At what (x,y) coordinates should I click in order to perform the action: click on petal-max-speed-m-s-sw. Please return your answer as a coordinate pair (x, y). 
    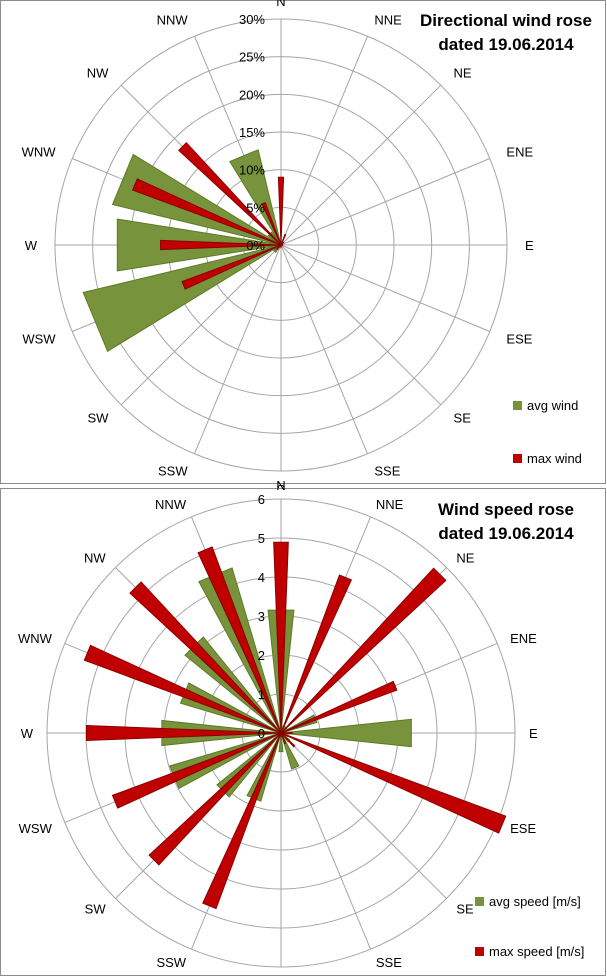
    Looking at the image, I should click on (215, 799).